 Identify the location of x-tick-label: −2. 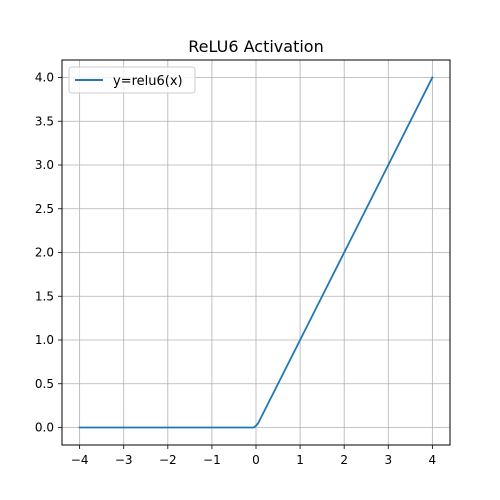
(168, 460).